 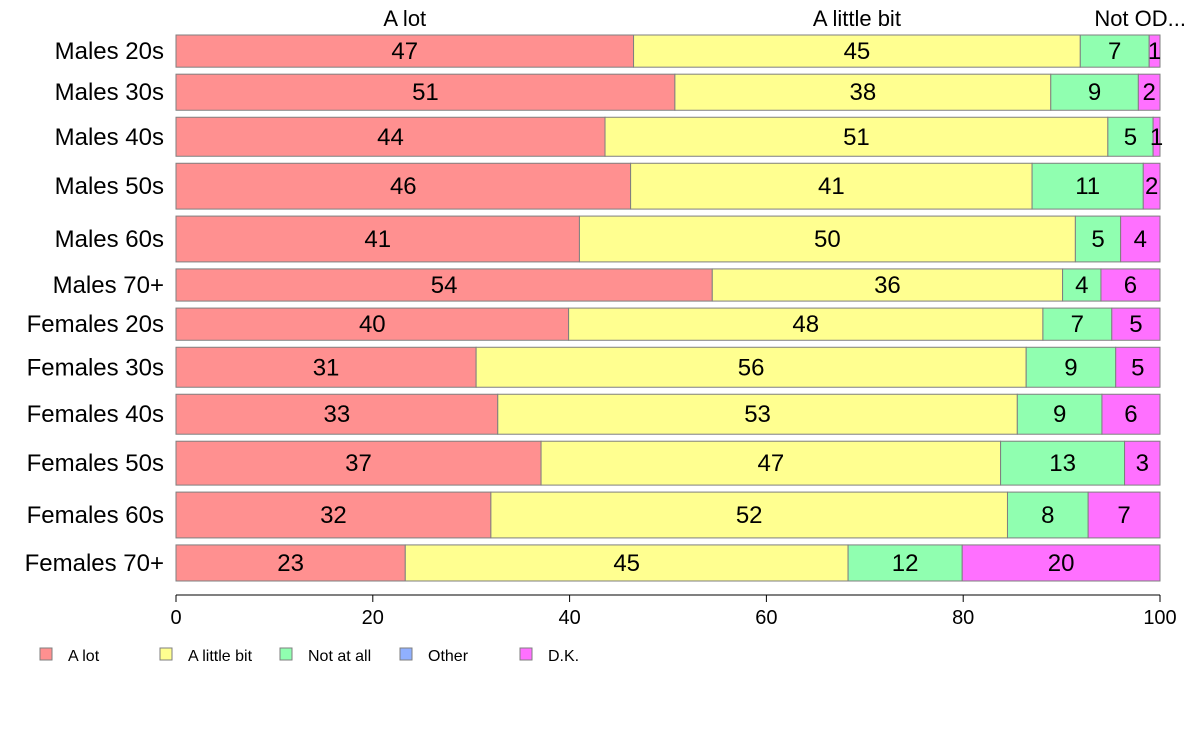 I want to click on bar-row: Males 40s 44 51 5 1, so click(x=609, y=136).